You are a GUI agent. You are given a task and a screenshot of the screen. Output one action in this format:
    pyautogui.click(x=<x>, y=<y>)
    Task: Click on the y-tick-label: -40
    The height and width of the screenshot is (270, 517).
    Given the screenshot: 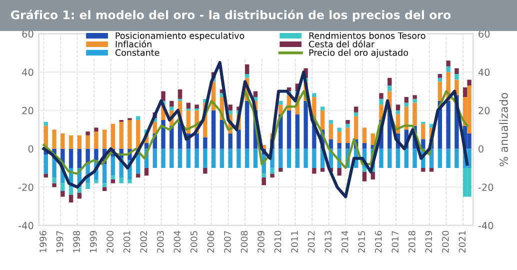 What is the action you would take?
    pyautogui.click(x=26, y=226)
    